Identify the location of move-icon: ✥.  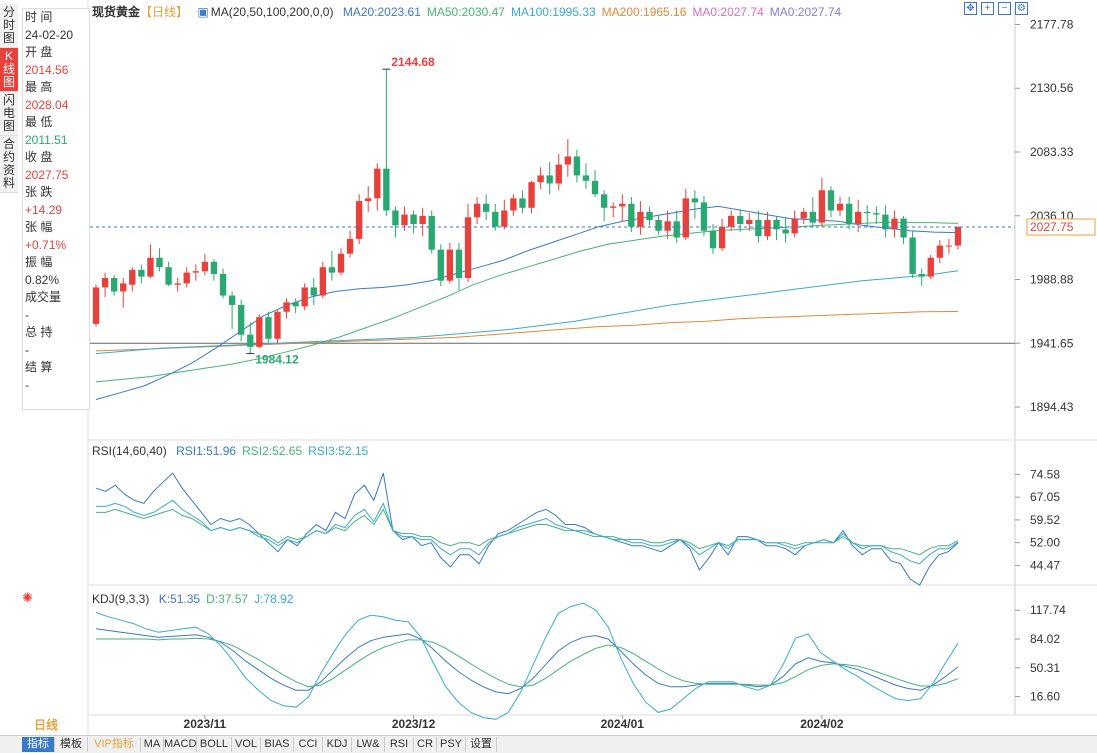
(970, 8).